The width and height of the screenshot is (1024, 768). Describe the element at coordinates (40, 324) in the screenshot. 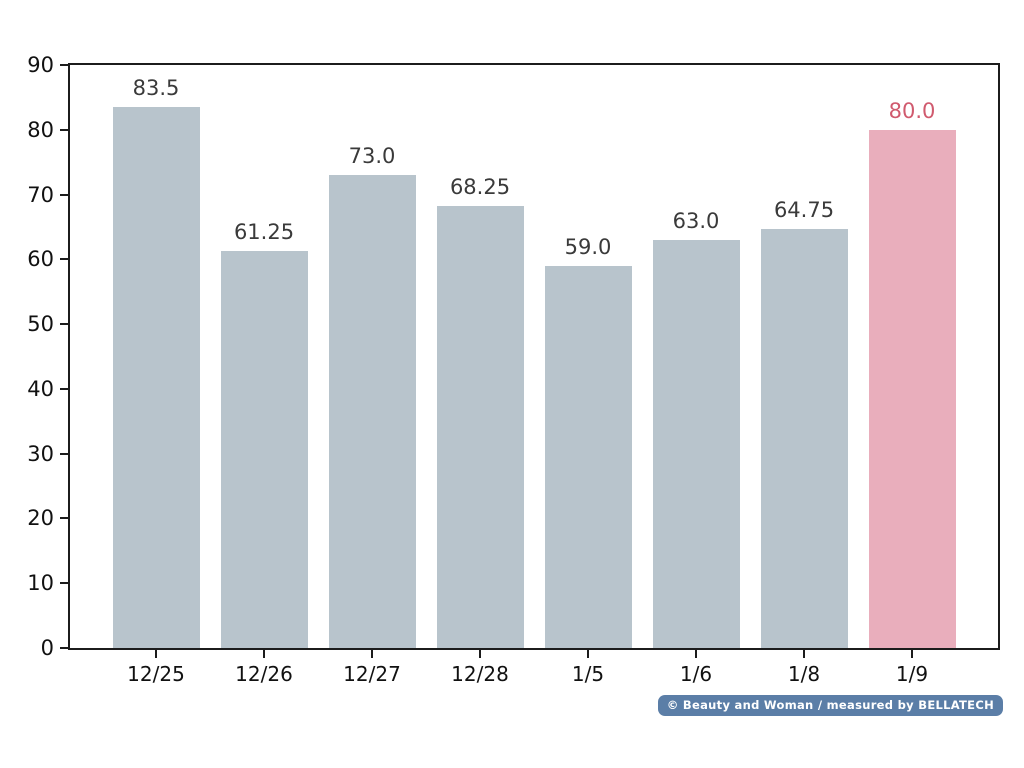

I see `y-tick-label: 50` at that location.